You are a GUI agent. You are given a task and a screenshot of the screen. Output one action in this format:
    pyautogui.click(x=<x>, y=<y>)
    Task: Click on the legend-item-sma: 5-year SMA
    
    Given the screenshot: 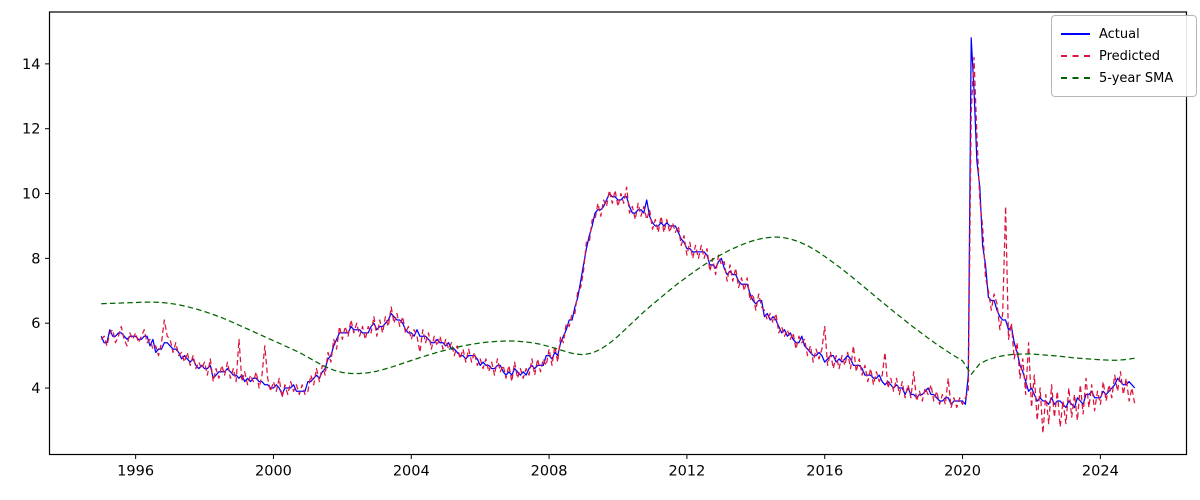 What is the action you would take?
    pyautogui.click(x=1124, y=78)
    